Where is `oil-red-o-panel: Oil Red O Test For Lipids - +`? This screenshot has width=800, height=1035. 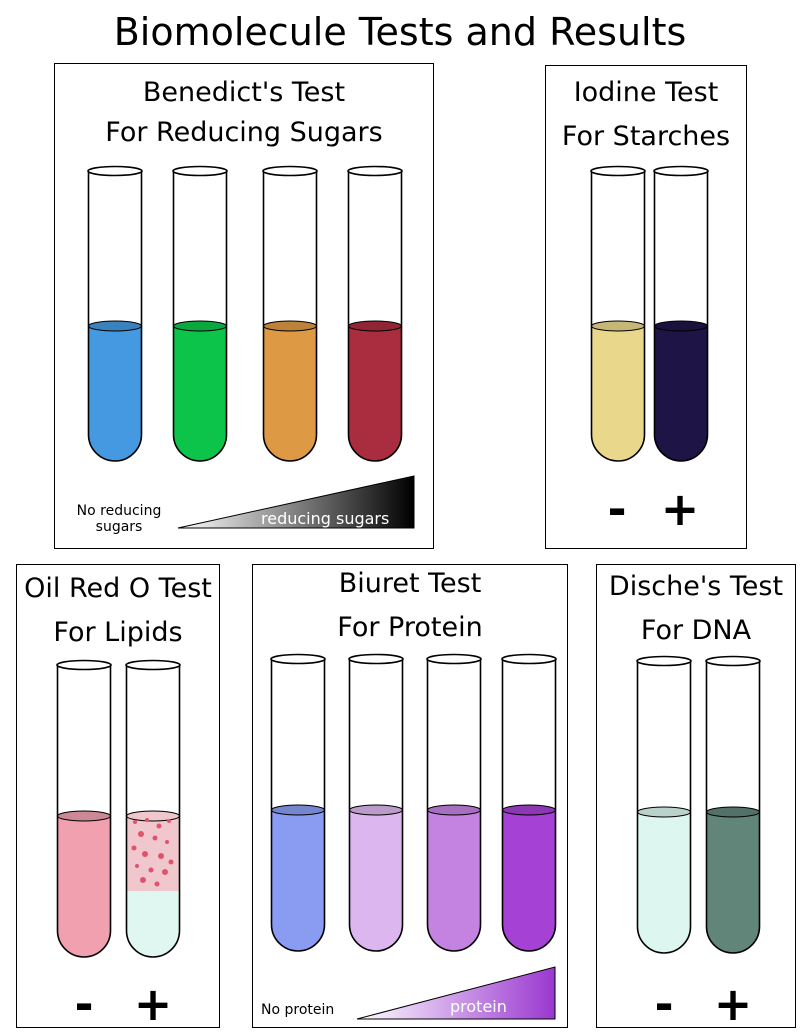 oil-red-o-panel: Oil Red O Test For Lipids - + is located at coordinates (118, 796).